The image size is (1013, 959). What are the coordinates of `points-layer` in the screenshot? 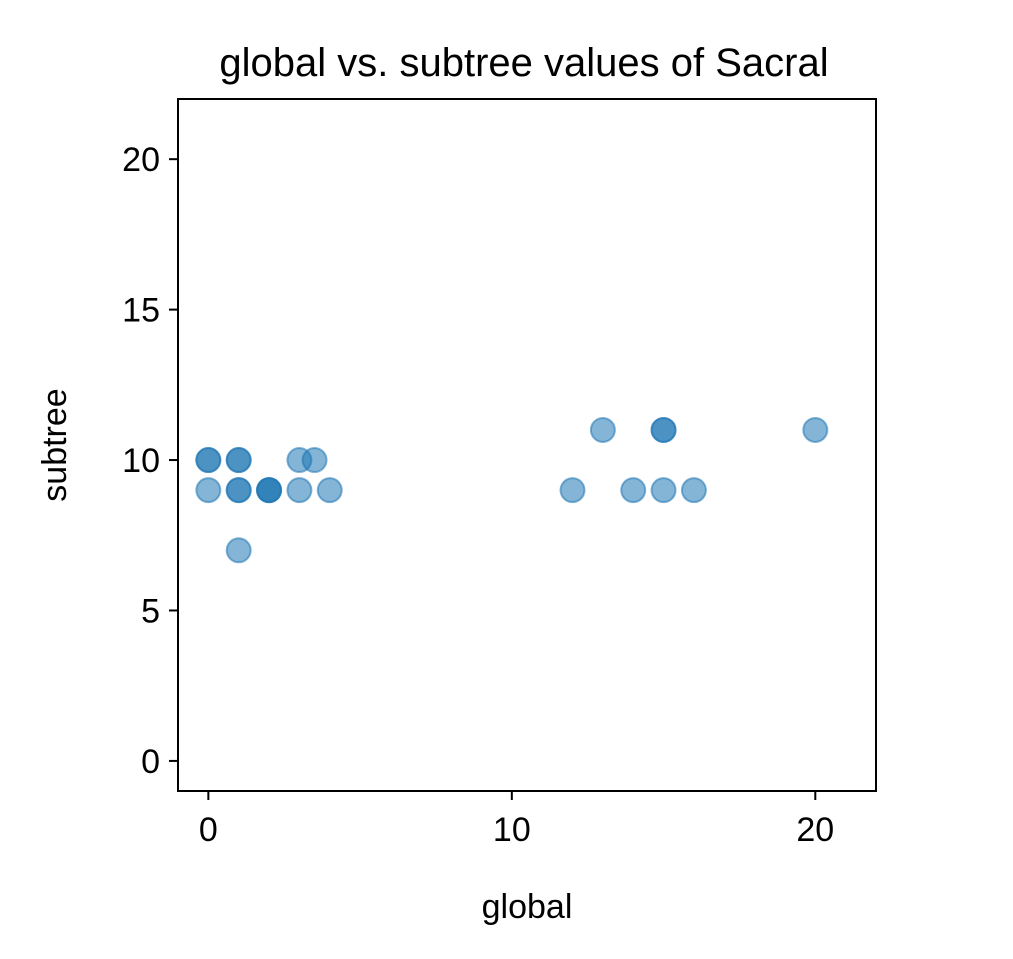 It's located at (512, 490).